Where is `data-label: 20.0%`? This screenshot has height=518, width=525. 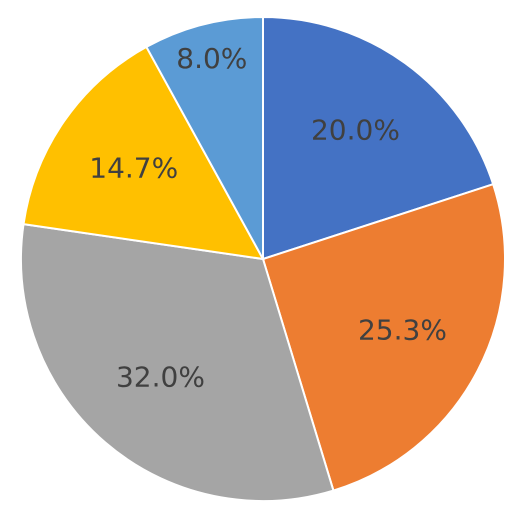 data-label: 20.0% is located at coordinates (355, 130).